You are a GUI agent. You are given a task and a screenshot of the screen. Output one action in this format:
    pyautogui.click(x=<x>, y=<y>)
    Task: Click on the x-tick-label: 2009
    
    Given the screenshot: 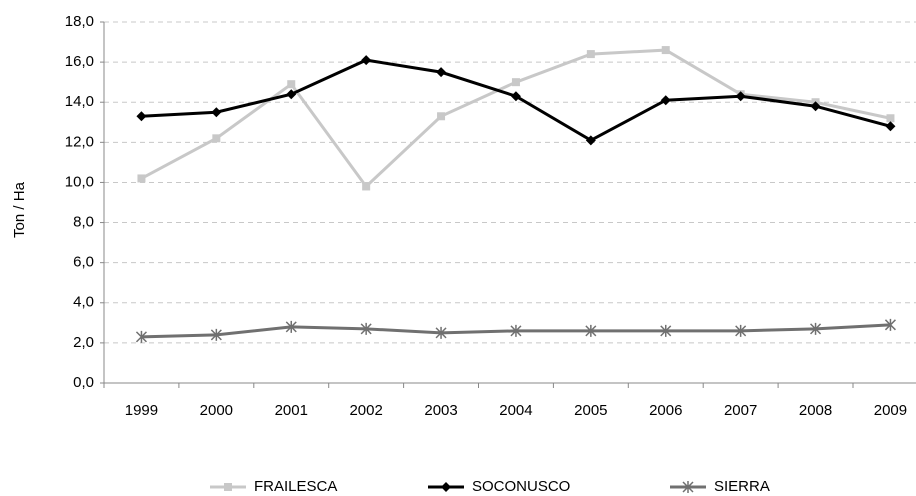 What is the action you would take?
    pyautogui.click(x=890, y=410)
    